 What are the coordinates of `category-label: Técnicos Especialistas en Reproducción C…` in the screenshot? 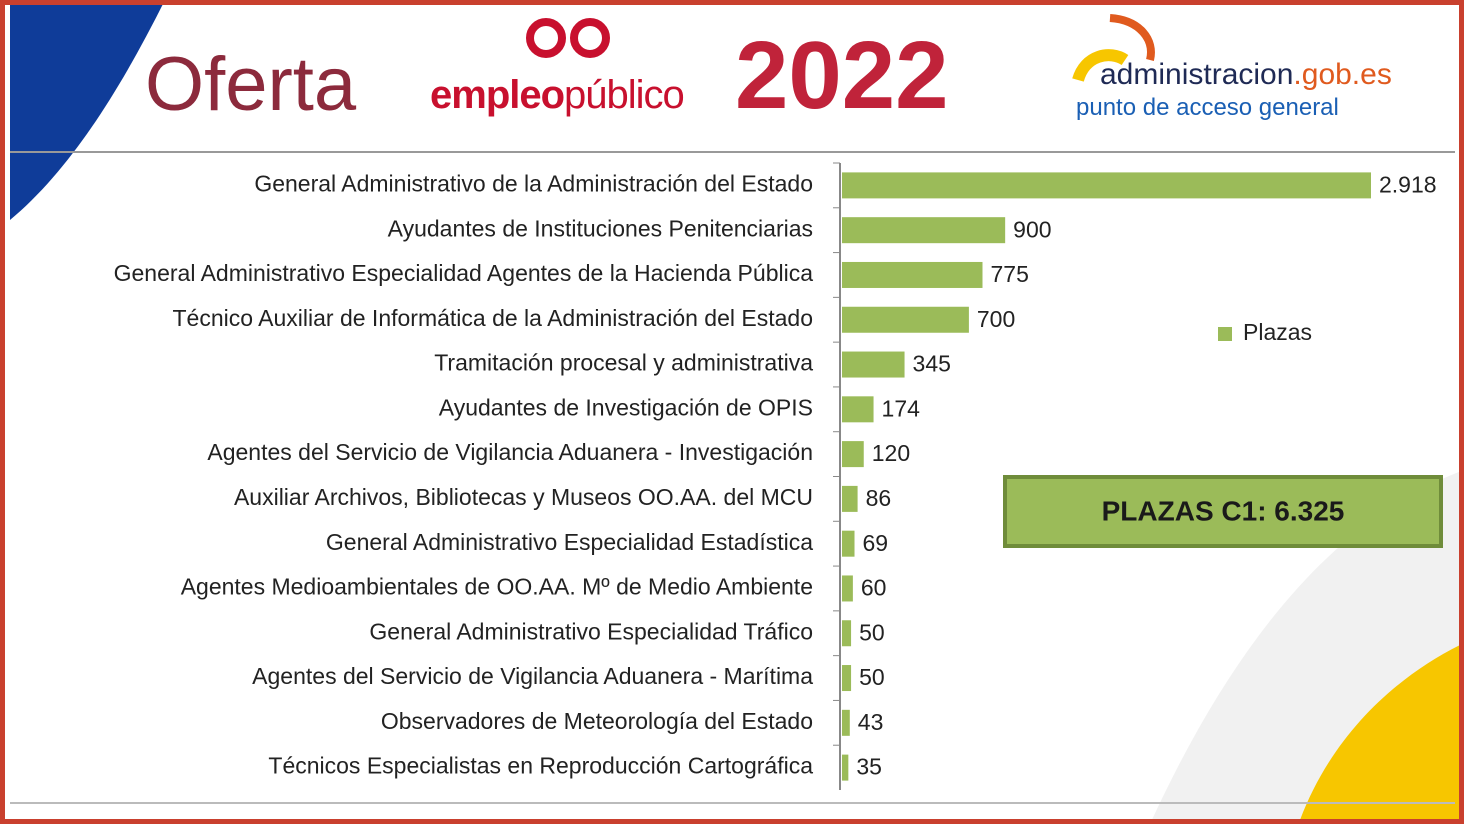 It's located at (540, 766).